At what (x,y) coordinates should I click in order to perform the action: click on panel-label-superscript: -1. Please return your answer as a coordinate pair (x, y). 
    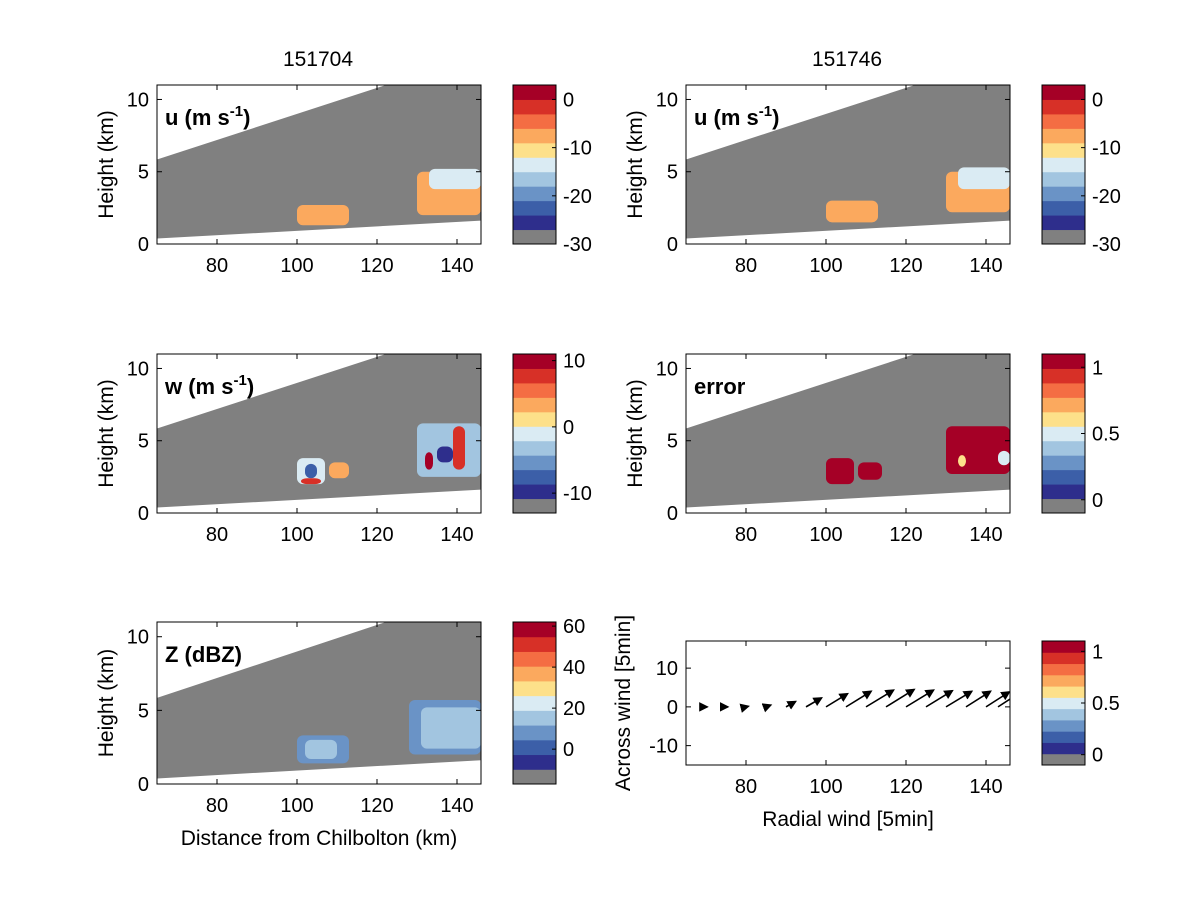
    Looking at the image, I should click on (239, 380).